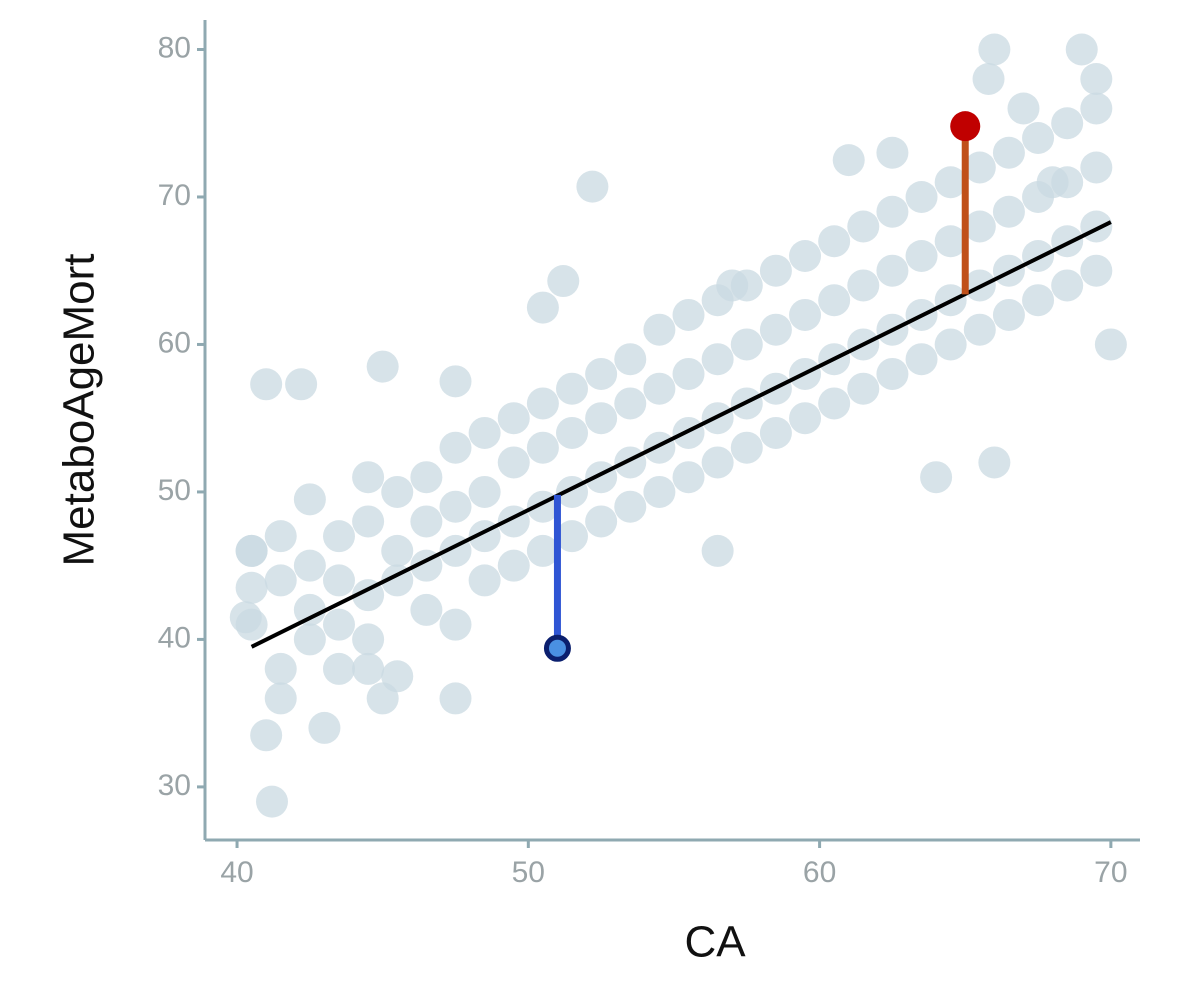  What do you see at coordinates (715, 942) in the screenshot?
I see `x-axis-label: CA` at bounding box center [715, 942].